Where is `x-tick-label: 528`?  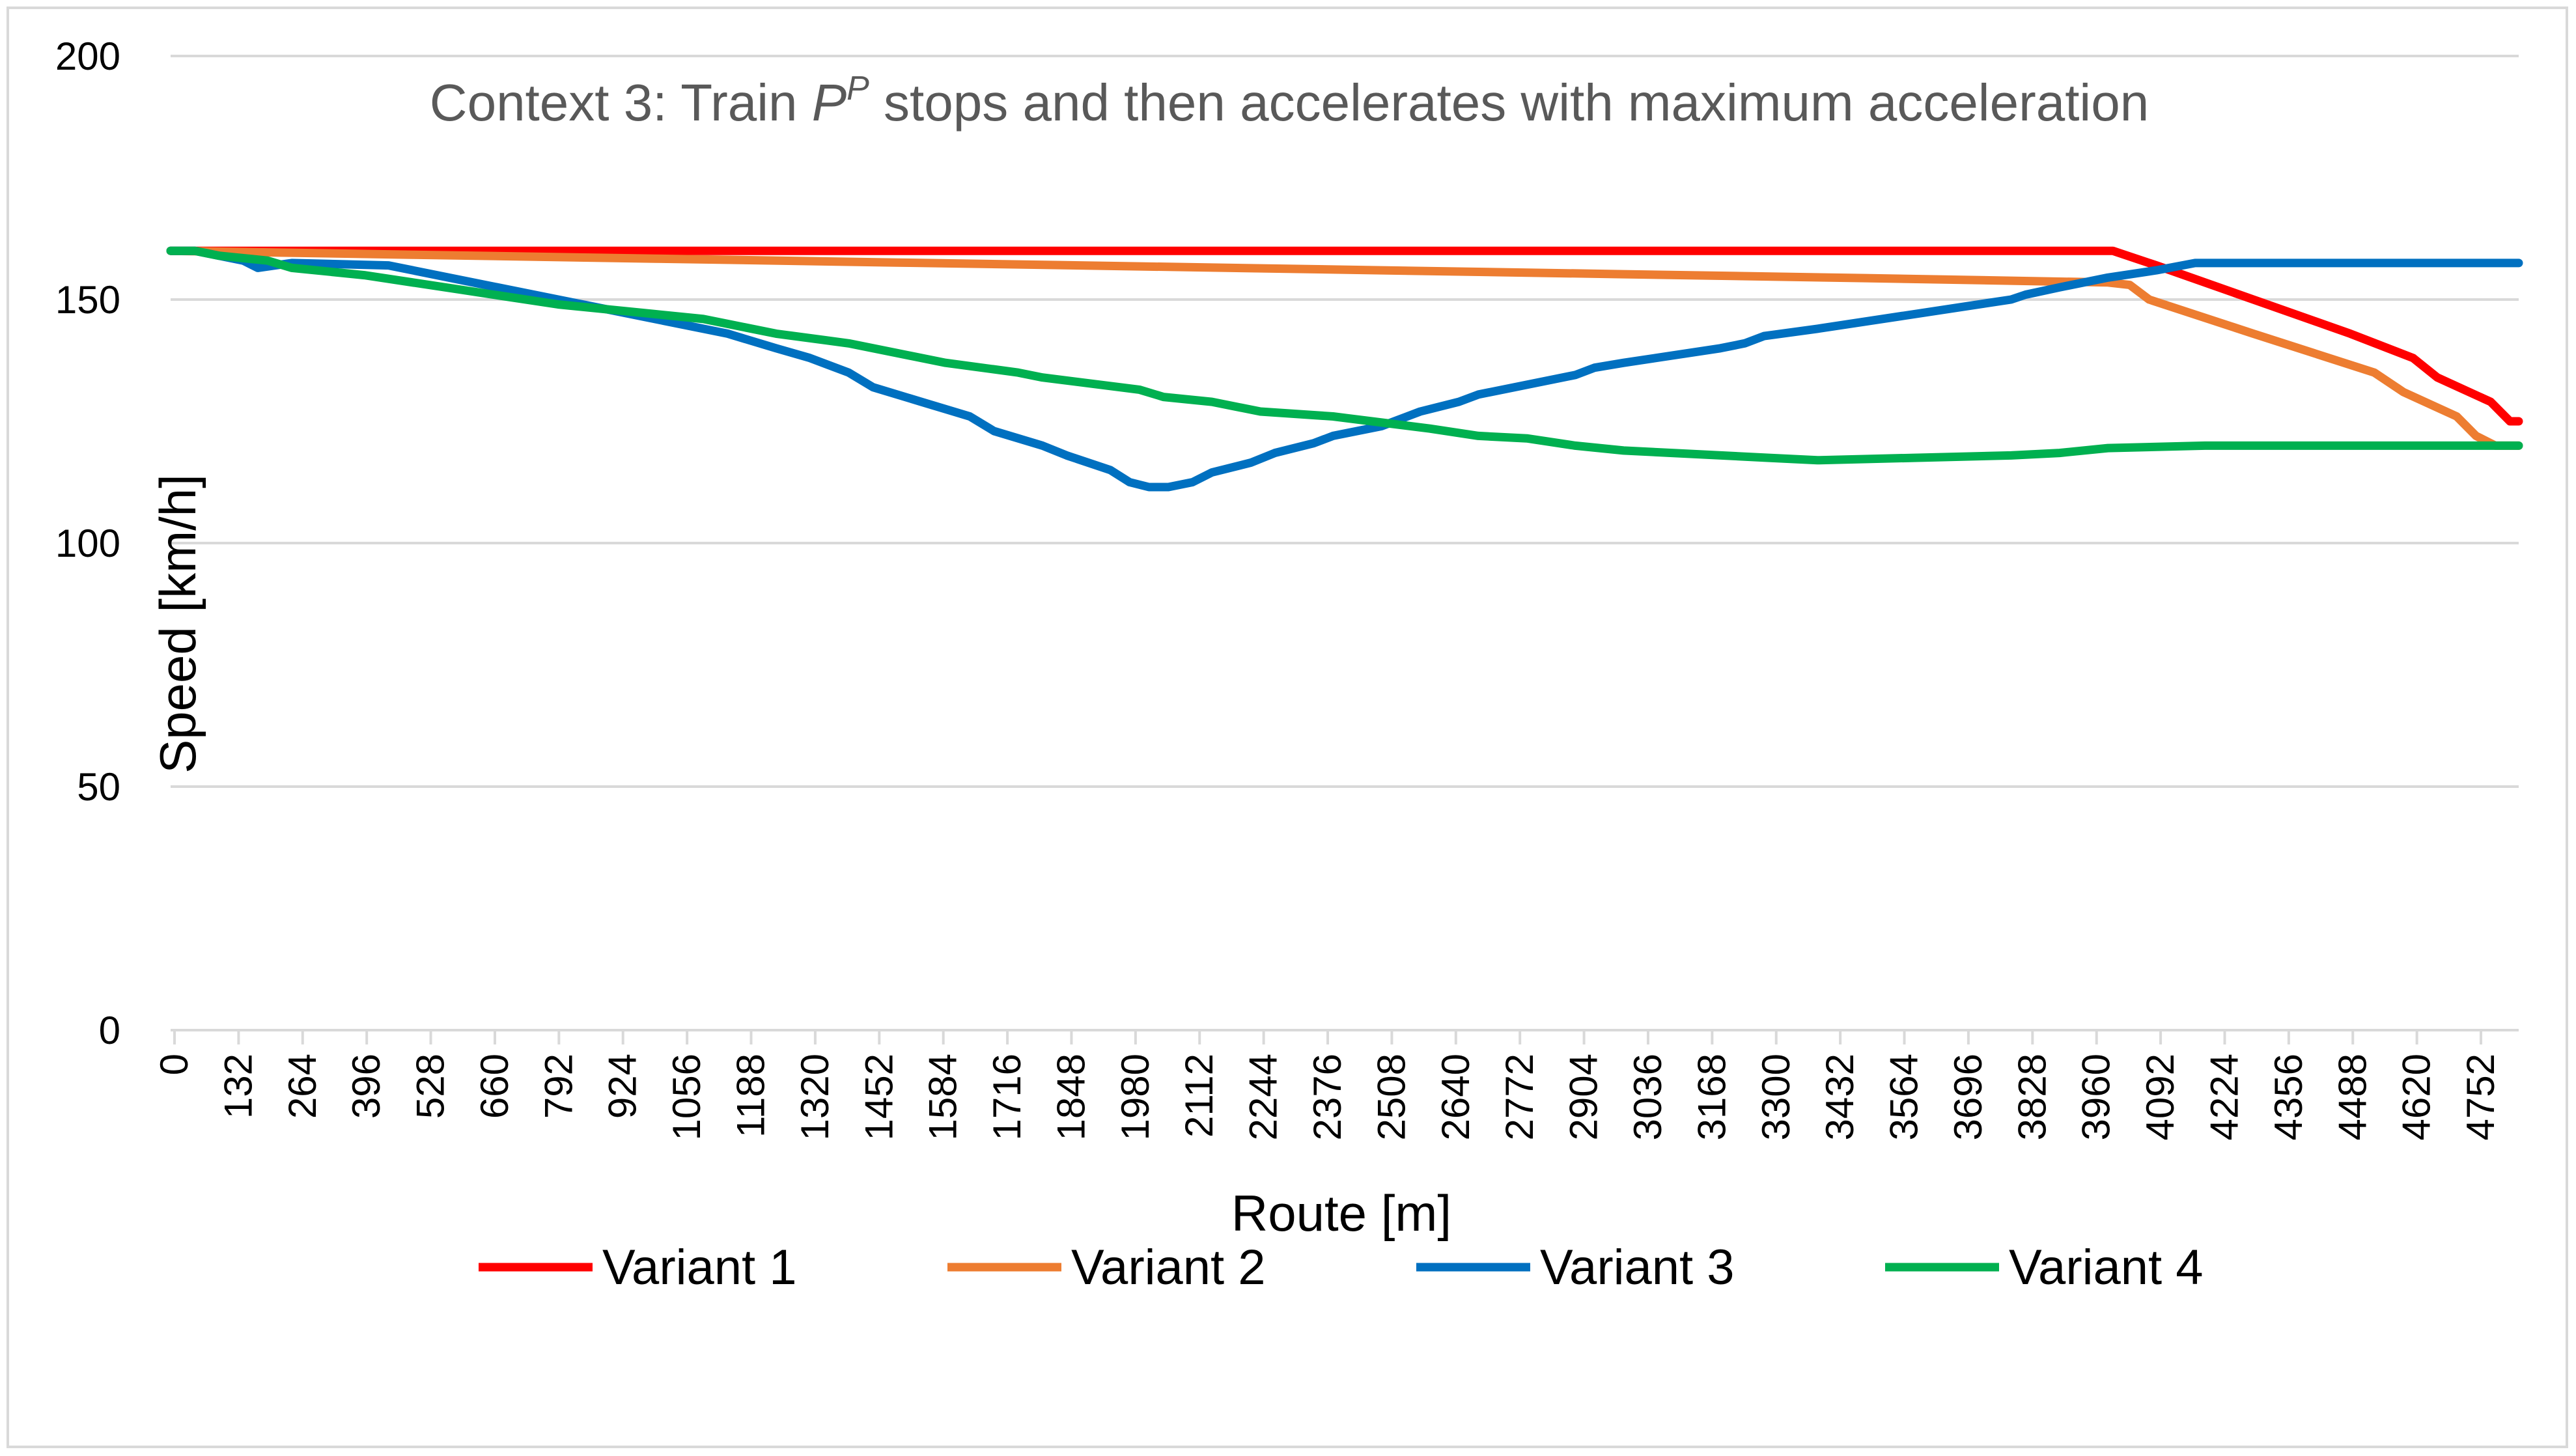
x-tick-label: 528 is located at coordinates (431, 1087).